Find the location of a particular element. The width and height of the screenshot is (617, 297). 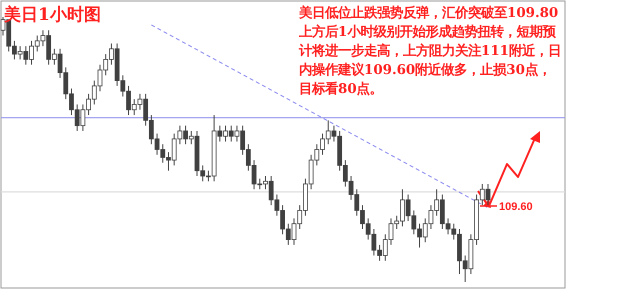

annotation: 美日低位止跌强势反弹，汇价突破至109.80上方后1小时级别开始形成趋势扭转，短期预计将进一步走高，上方阻力关注111附近，日内操作建议109.60附近做多，止损30点，目标看80点。 is located at coordinates (430, 51).